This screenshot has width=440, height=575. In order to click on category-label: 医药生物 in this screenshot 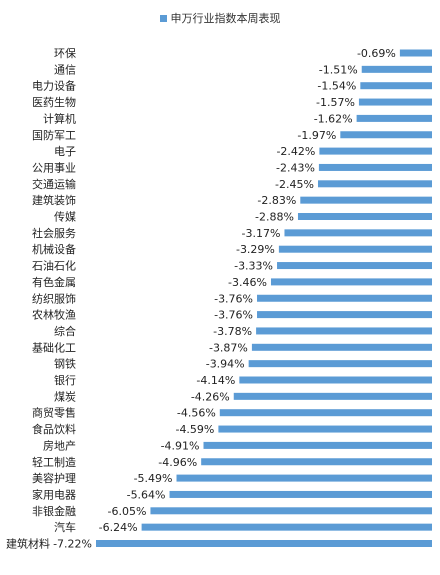, I will do `click(54, 102)`.